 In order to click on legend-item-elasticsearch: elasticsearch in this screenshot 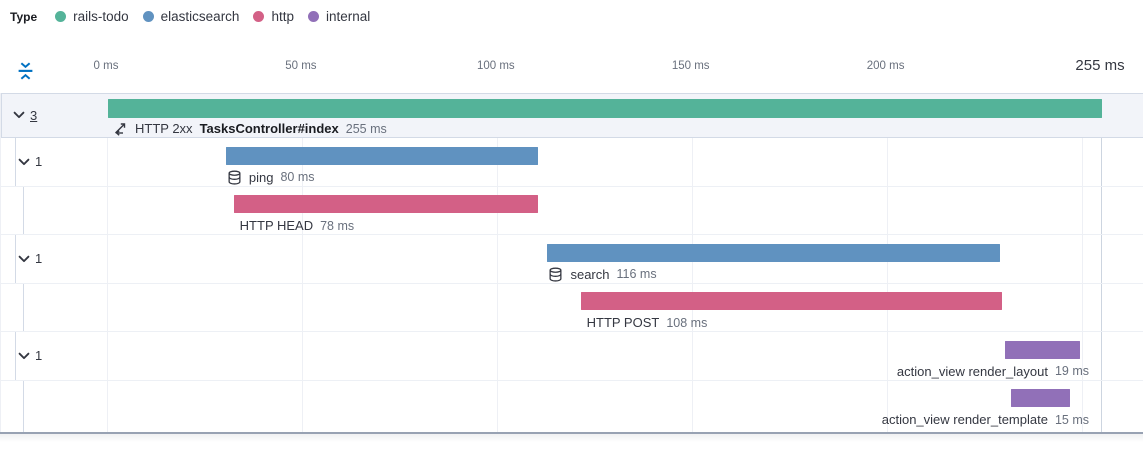, I will do `click(191, 16)`.